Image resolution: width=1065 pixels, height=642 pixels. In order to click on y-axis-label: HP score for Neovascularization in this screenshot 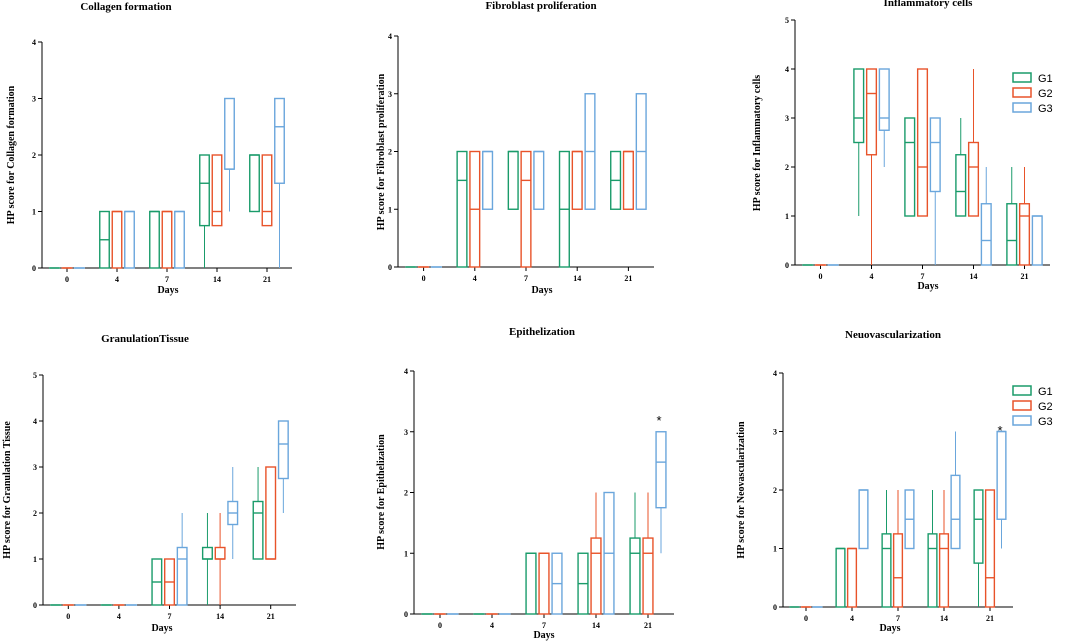, I will do `click(741, 490)`.